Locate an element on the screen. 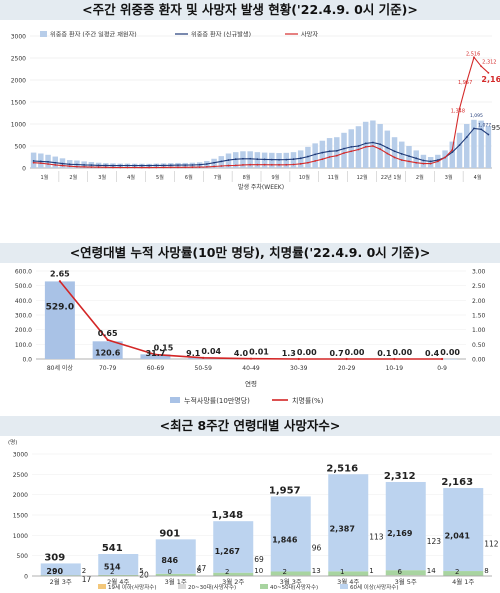 This screenshot has height=593, width=500. fatality-label: 0.15 is located at coordinates (164, 348).